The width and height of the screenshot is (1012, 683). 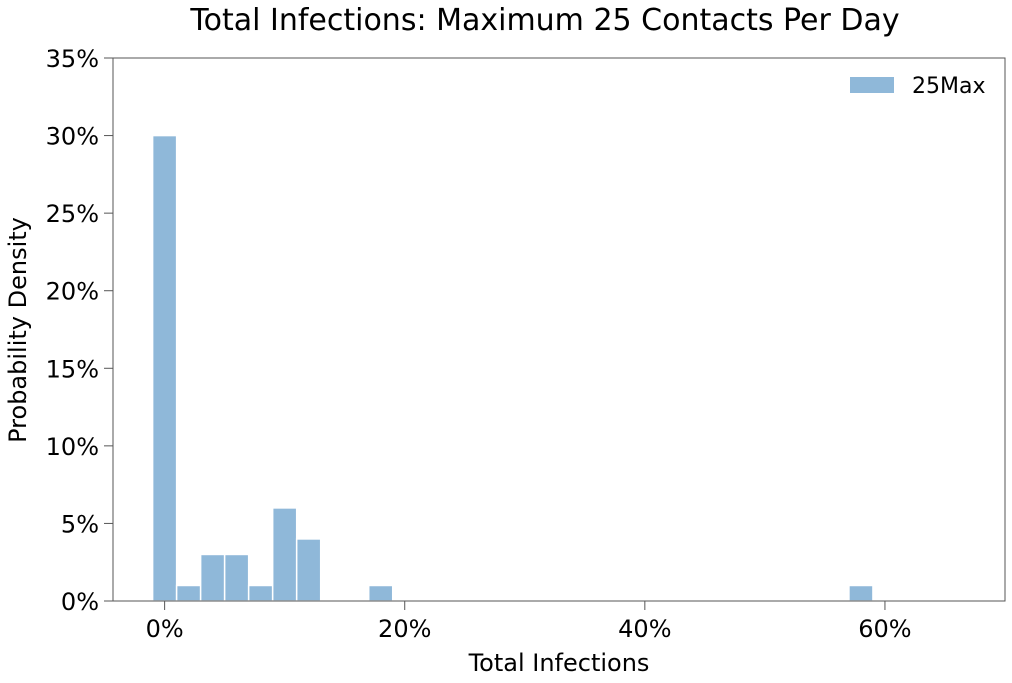 I want to click on legend-label: 25Max, so click(x=948, y=86).